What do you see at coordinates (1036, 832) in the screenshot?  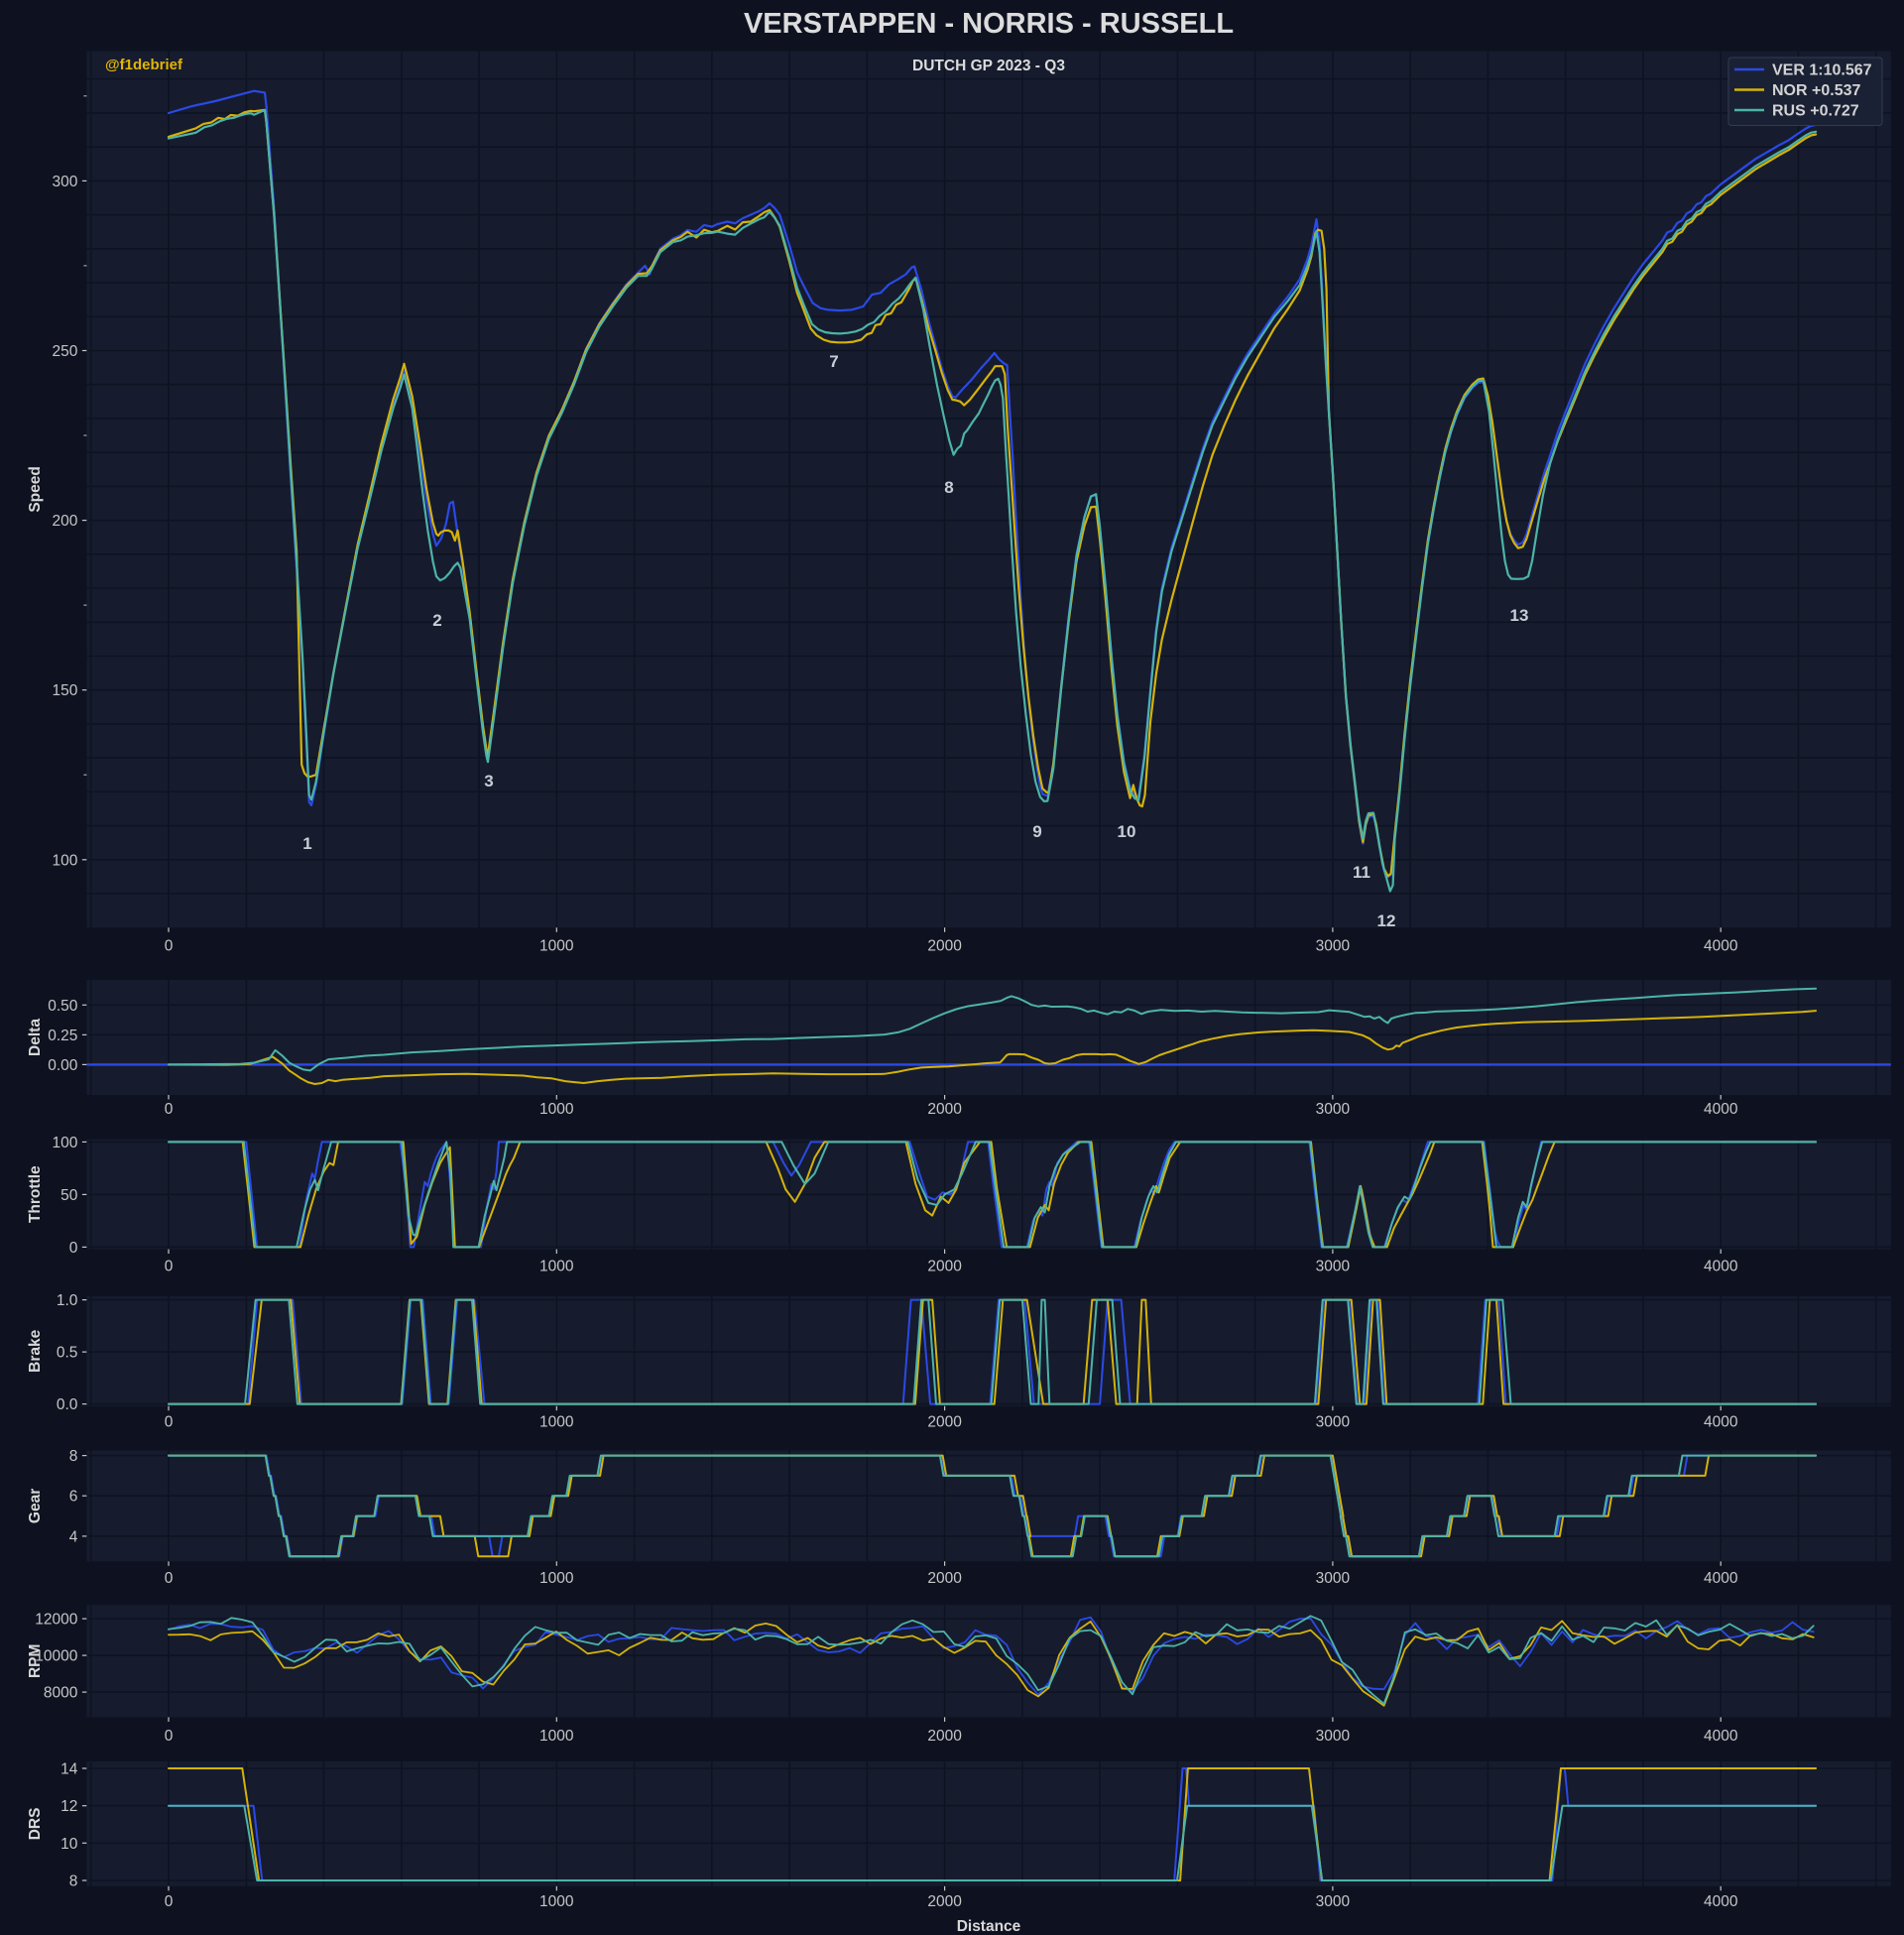 I see `svg-text: 9` at bounding box center [1036, 832].